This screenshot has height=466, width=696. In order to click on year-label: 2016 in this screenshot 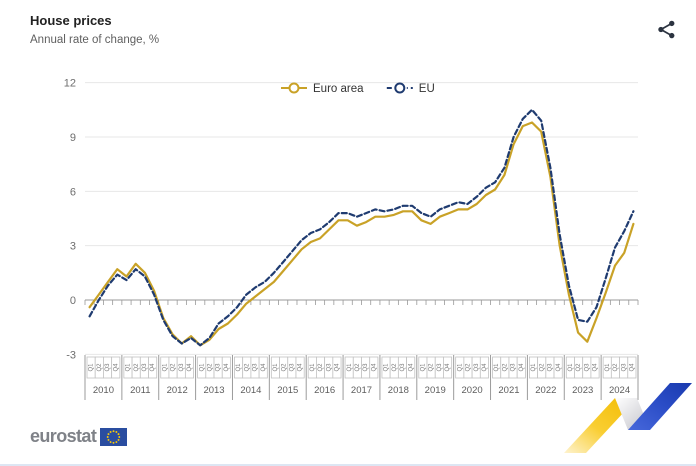, I will do `click(324, 390)`.